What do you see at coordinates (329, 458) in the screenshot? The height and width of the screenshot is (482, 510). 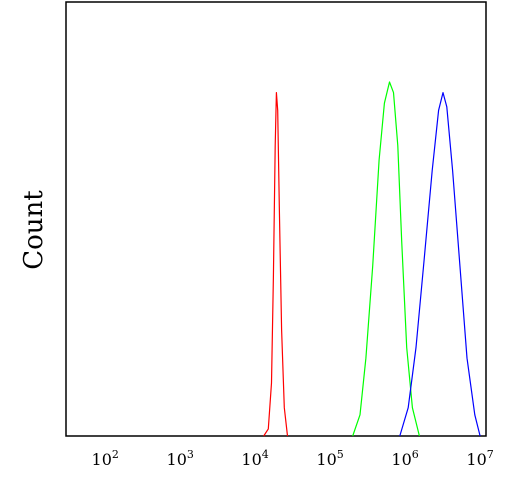 I see `x-tick-label-4: 10⁵` at bounding box center [329, 458].